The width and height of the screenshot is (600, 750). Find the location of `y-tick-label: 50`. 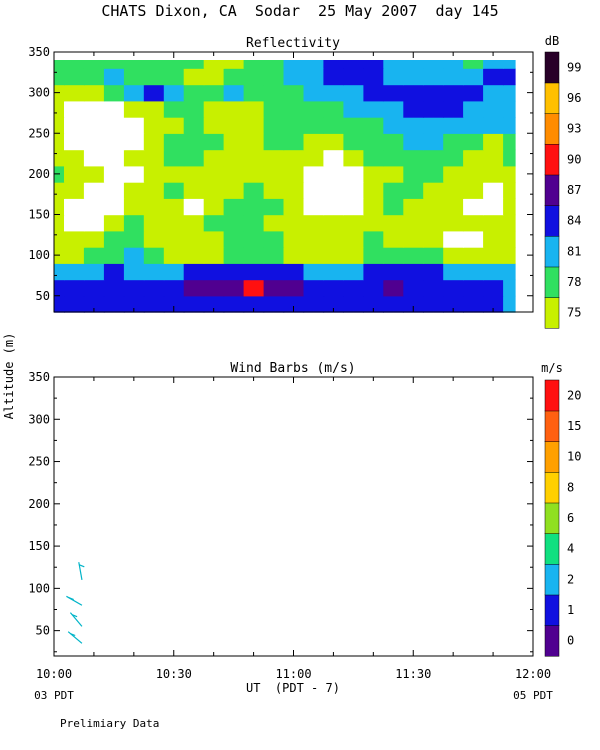

y-tick-label: 50 is located at coordinates (43, 296).